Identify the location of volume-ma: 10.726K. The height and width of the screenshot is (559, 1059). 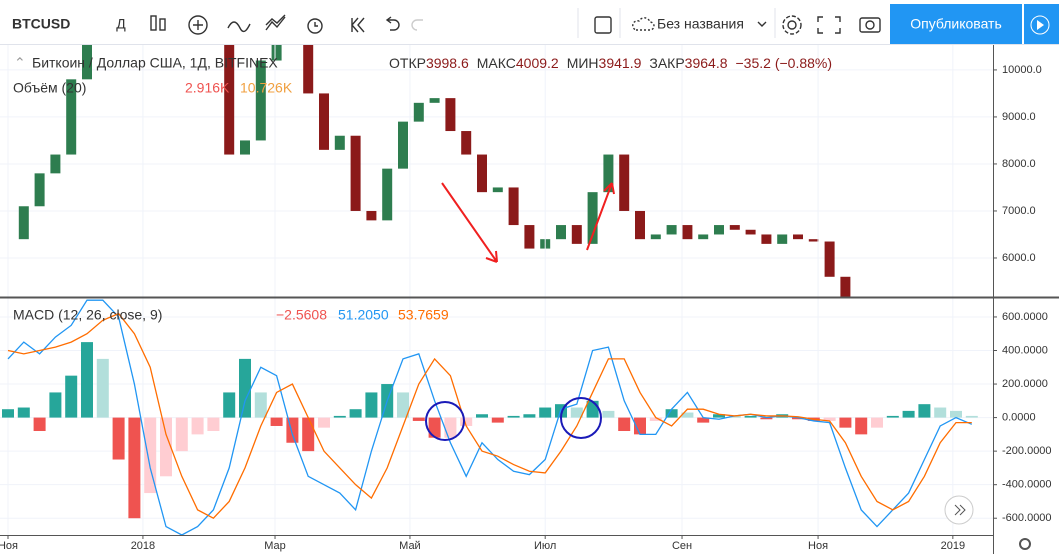
(266, 88).